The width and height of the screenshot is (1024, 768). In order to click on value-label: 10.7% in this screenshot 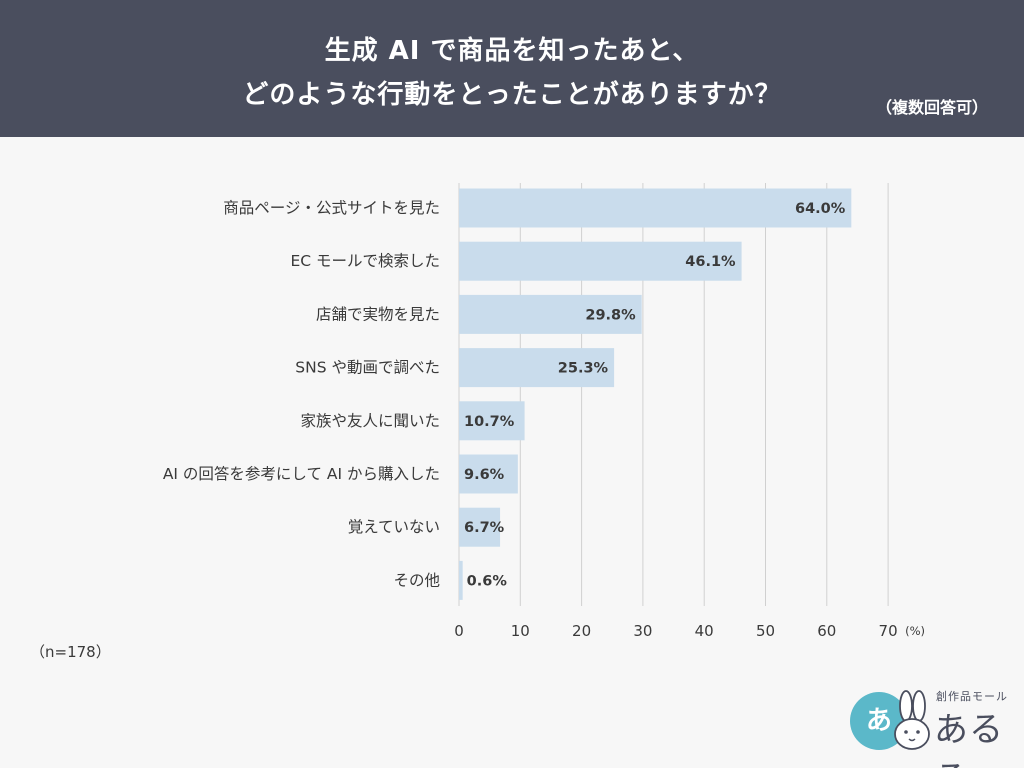, I will do `click(489, 422)`.